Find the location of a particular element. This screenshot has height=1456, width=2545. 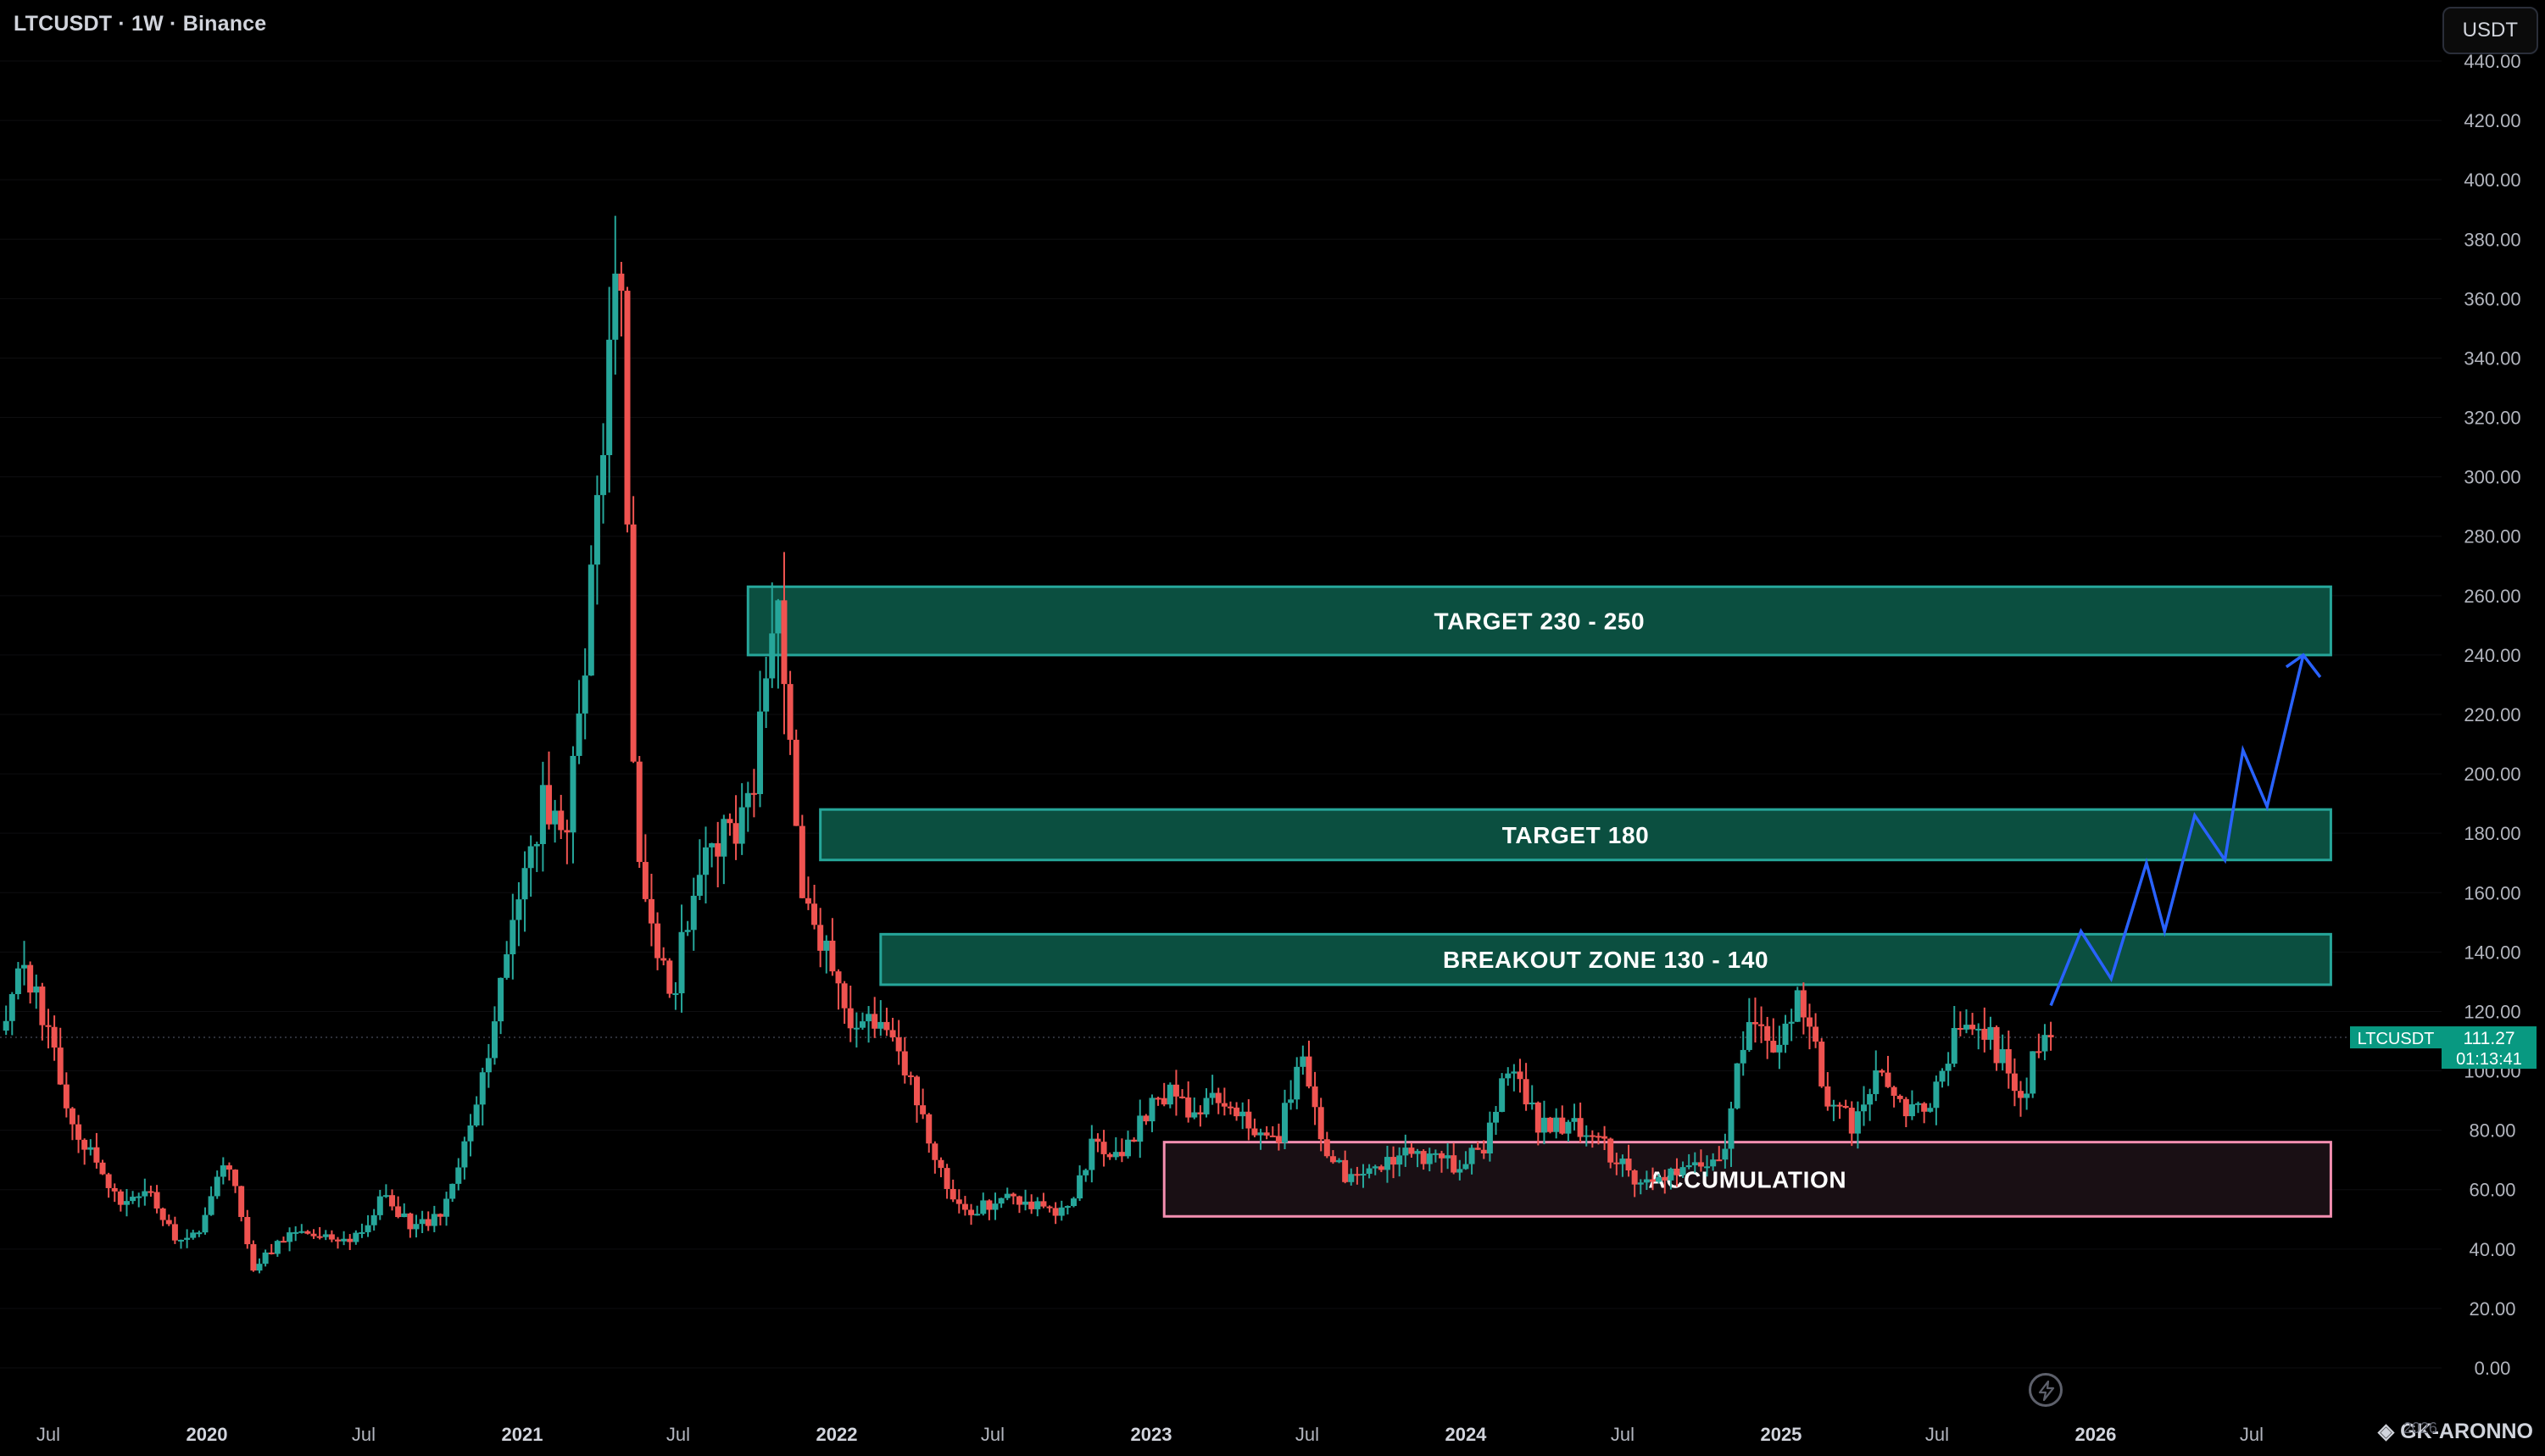

y-tick-label: 220.00 is located at coordinates (2492, 714).